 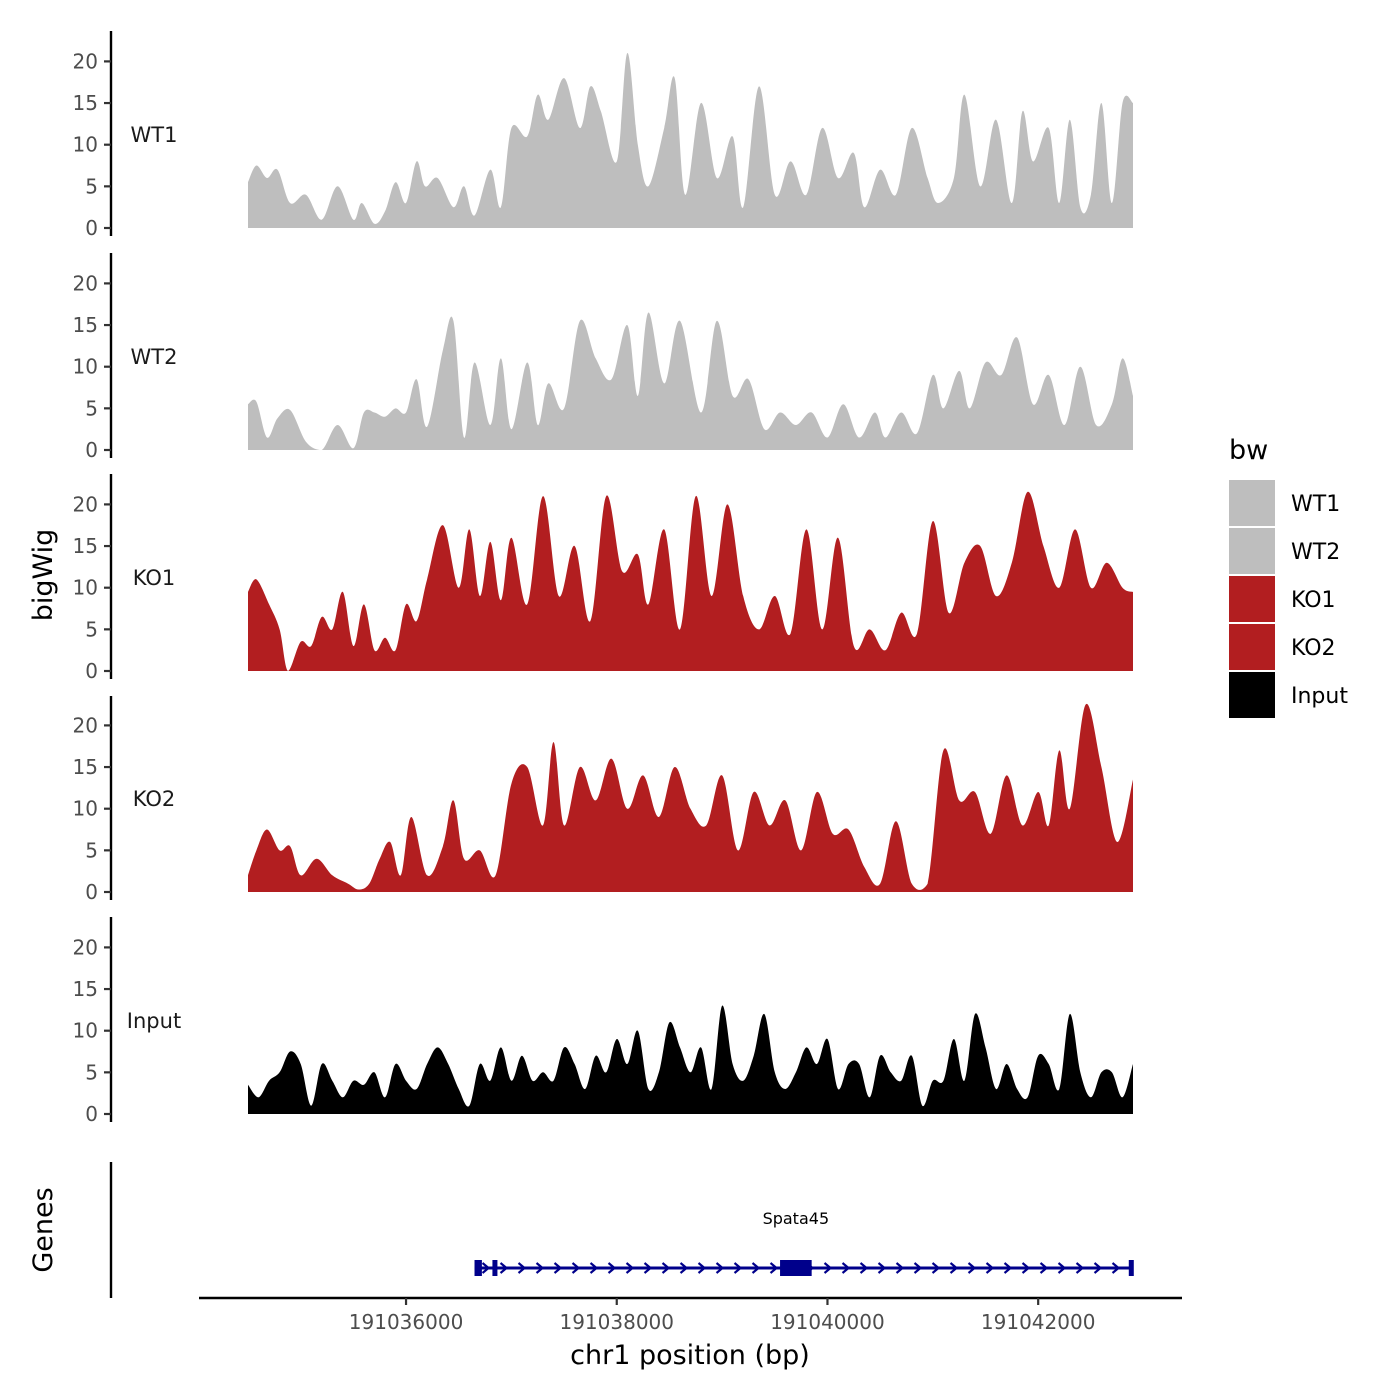 I want to click on legend-title: bw, so click(x=1248, y=450).